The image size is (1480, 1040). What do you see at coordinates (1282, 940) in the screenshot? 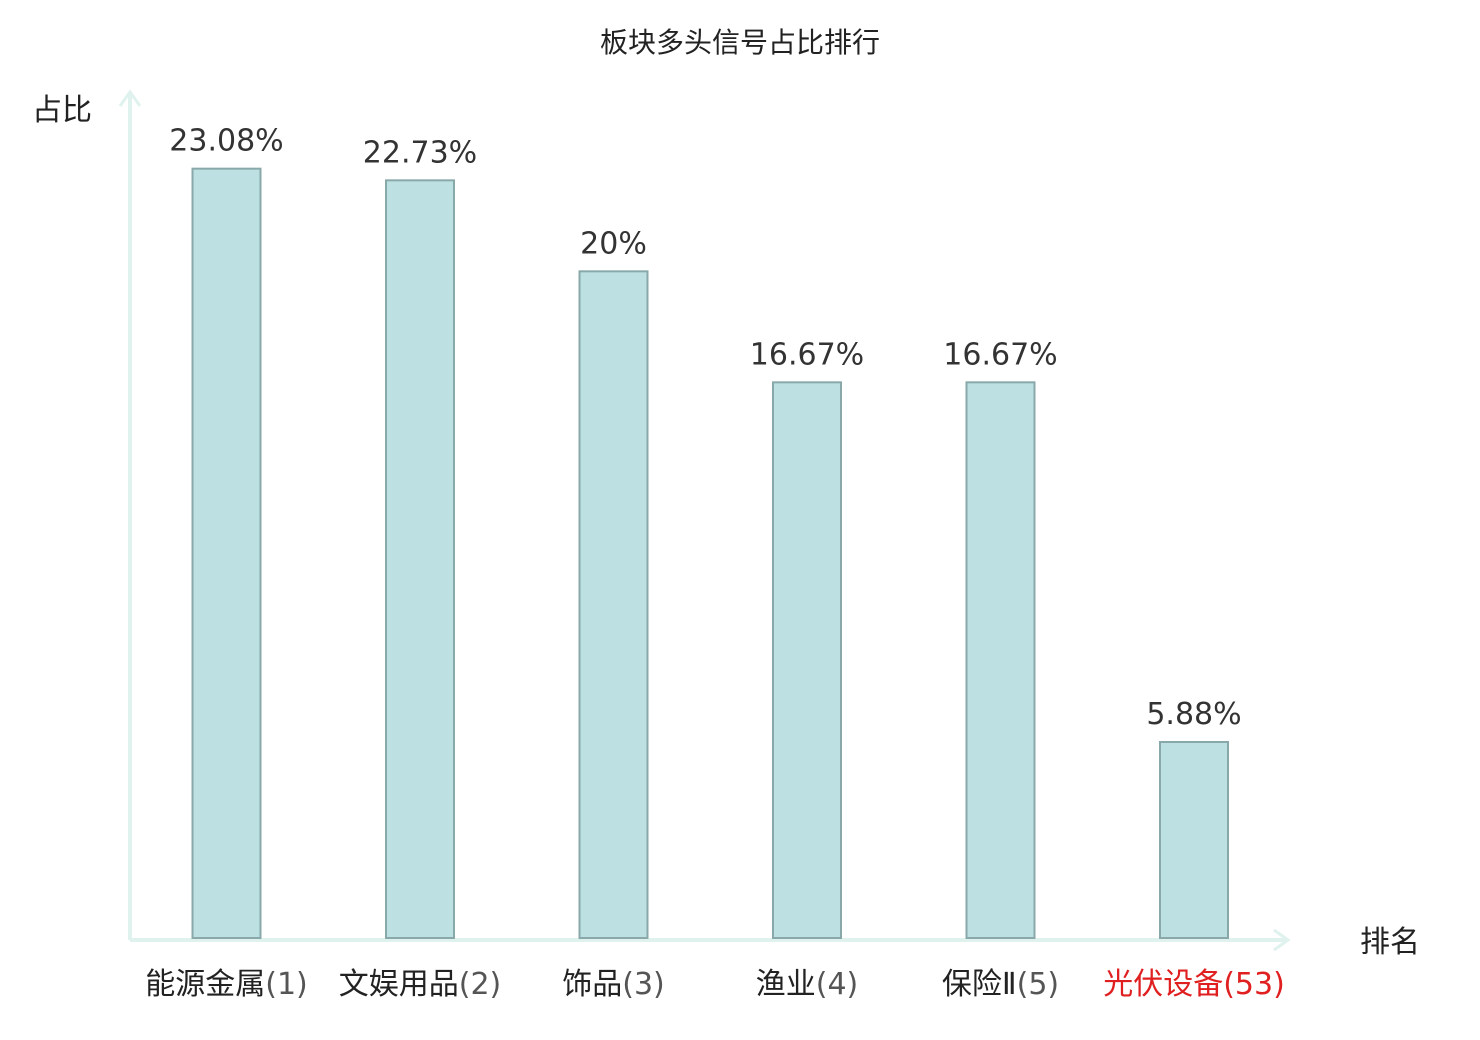
I see `x-axis-arrow` at bounding box center [1282, 940].